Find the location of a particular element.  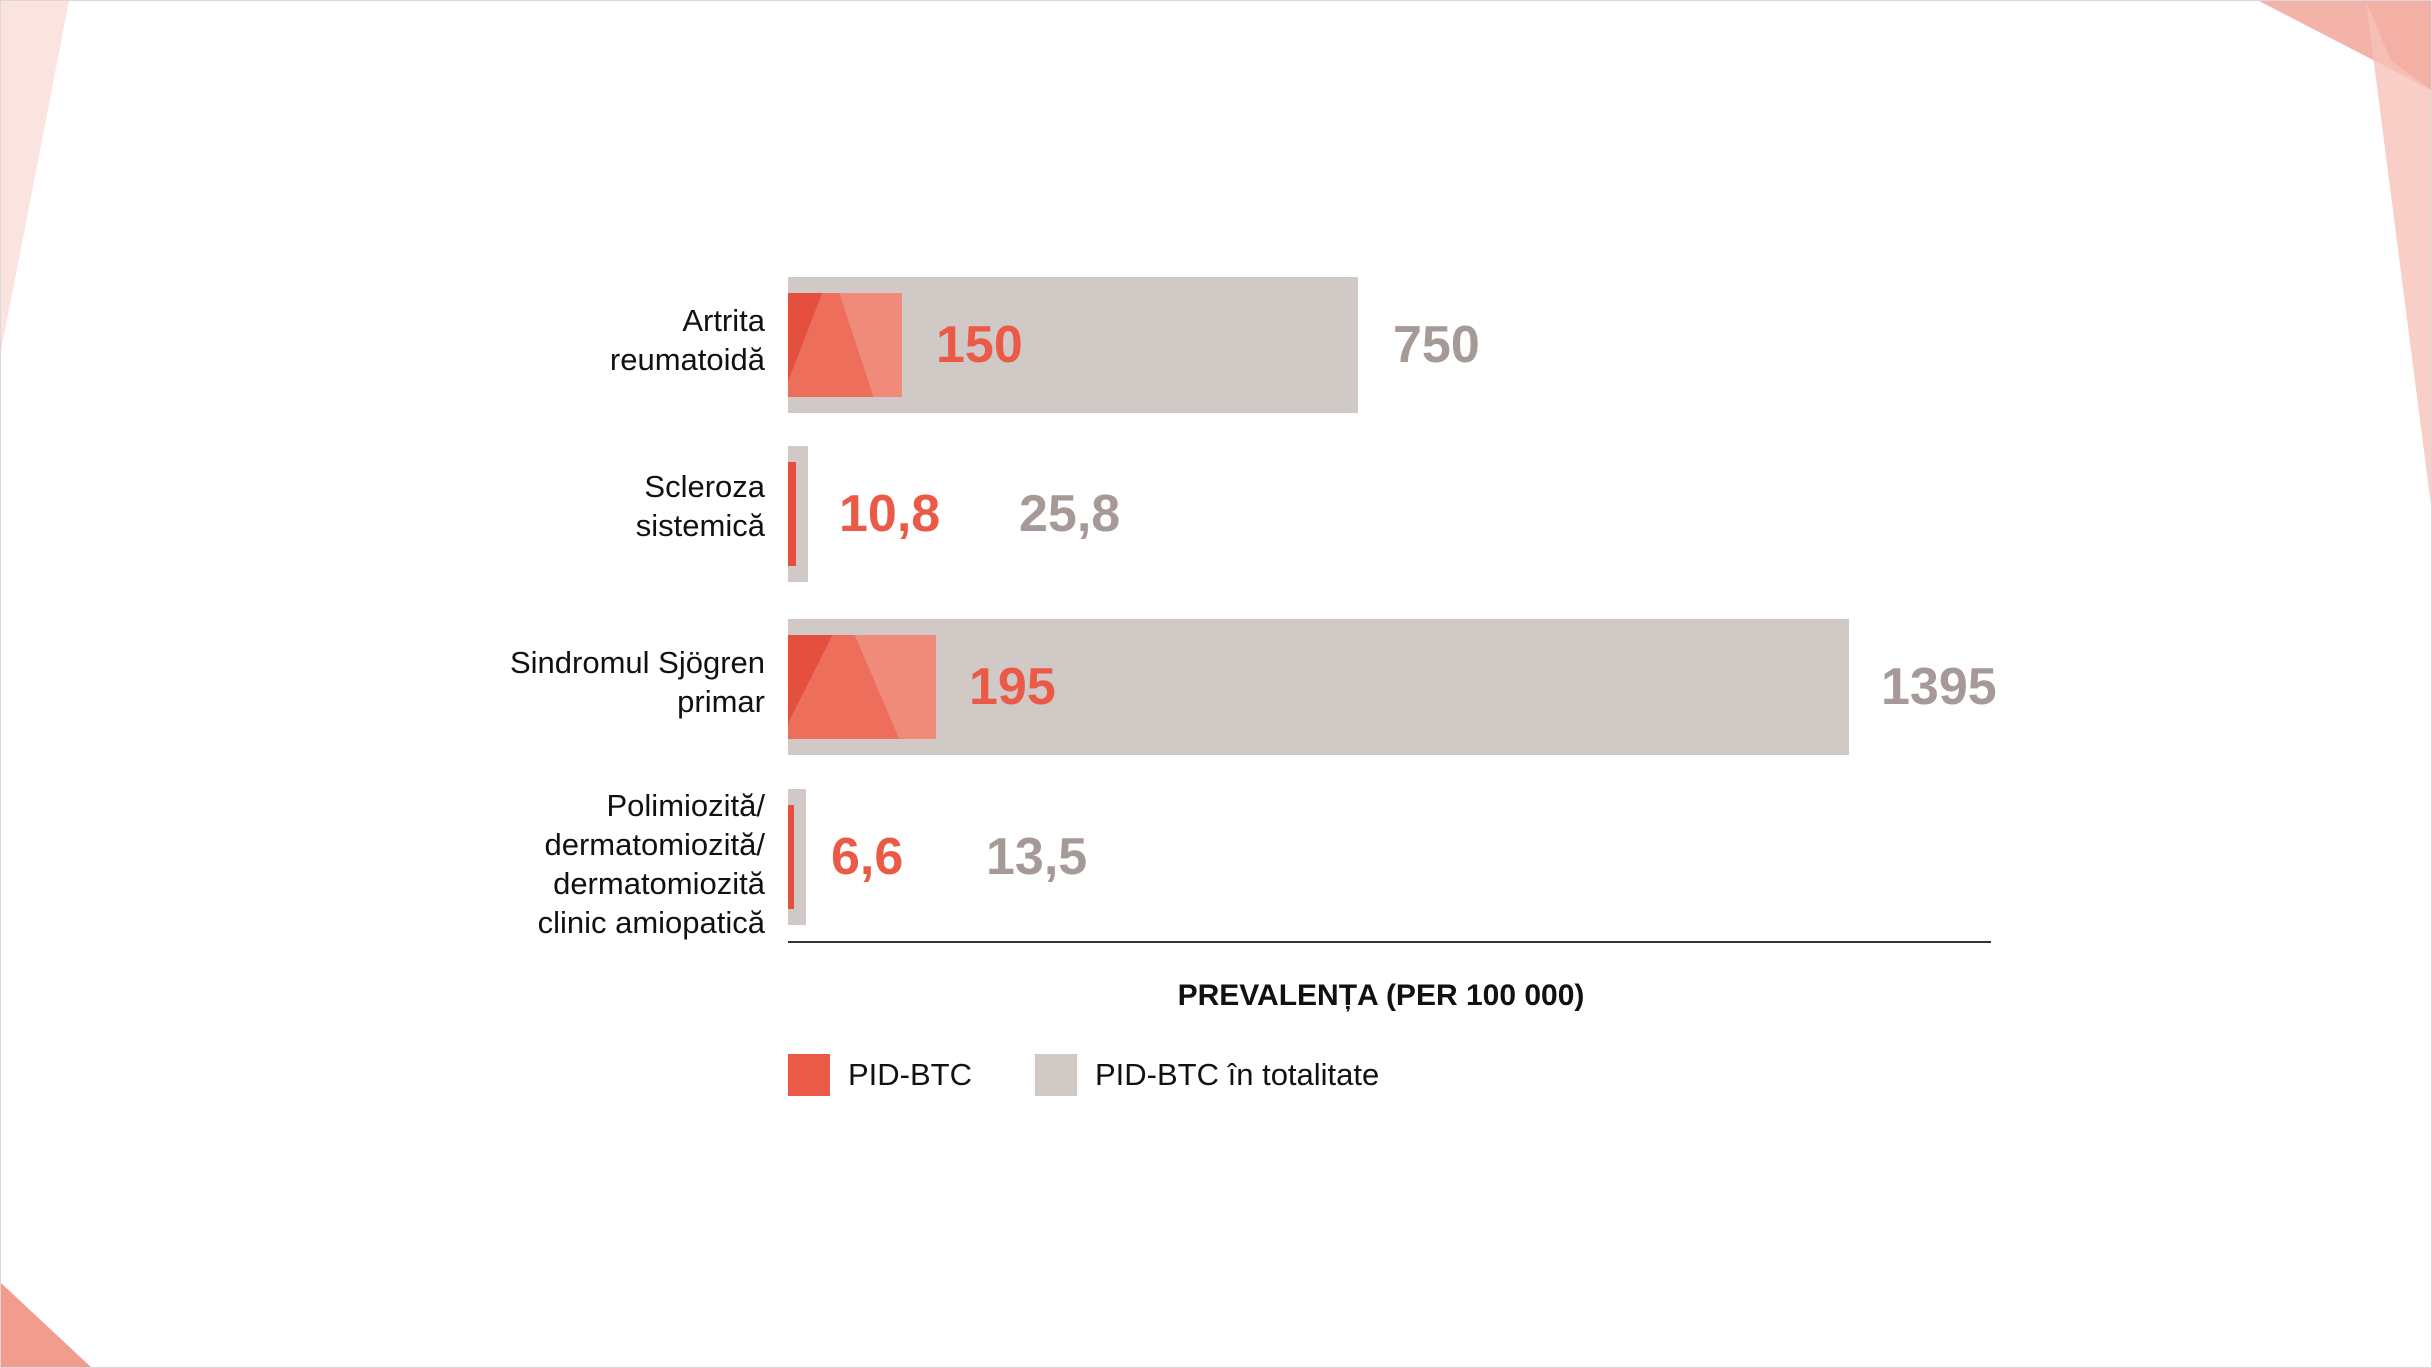

value-label-pid-btc: 150 is located at coordinates (979, 345).